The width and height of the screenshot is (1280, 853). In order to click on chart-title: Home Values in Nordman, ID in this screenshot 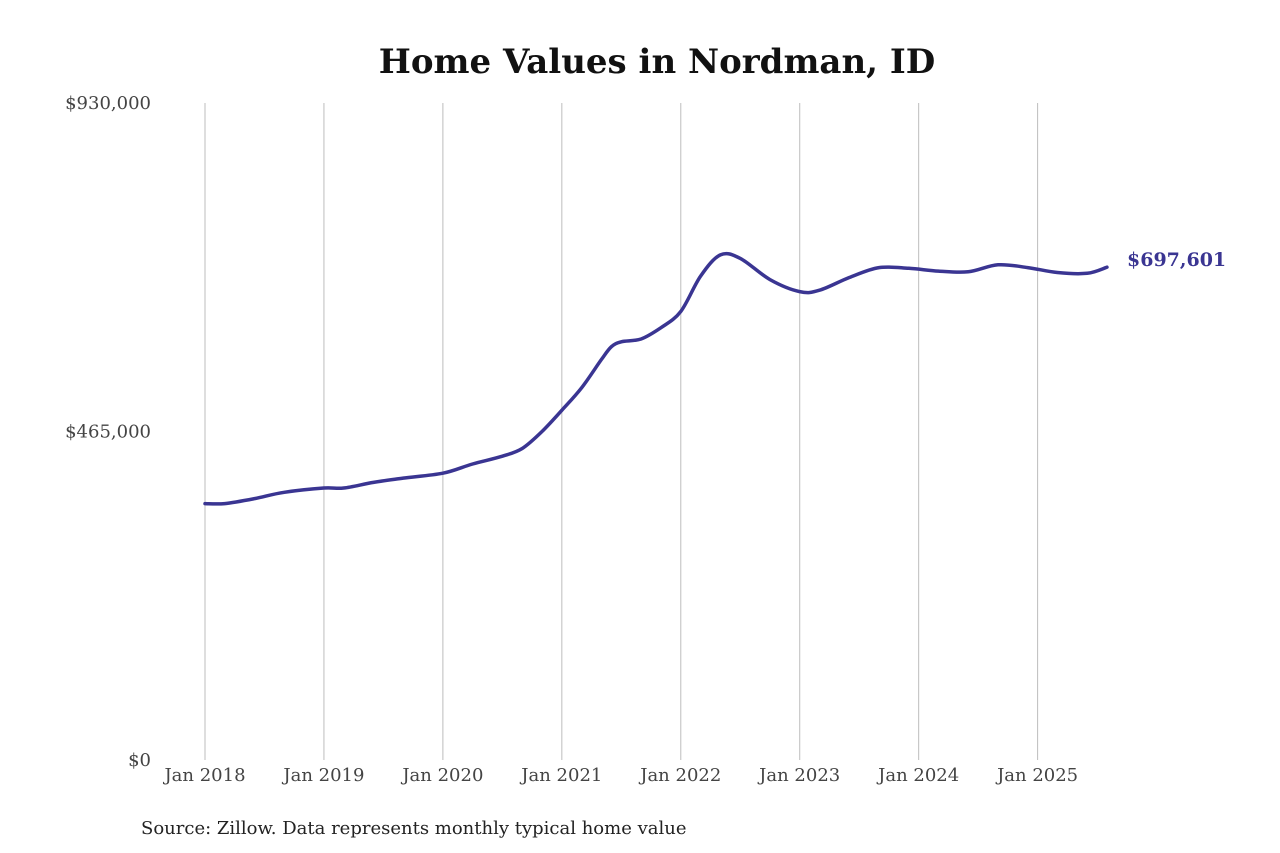, I will do `click(657, 62)`.